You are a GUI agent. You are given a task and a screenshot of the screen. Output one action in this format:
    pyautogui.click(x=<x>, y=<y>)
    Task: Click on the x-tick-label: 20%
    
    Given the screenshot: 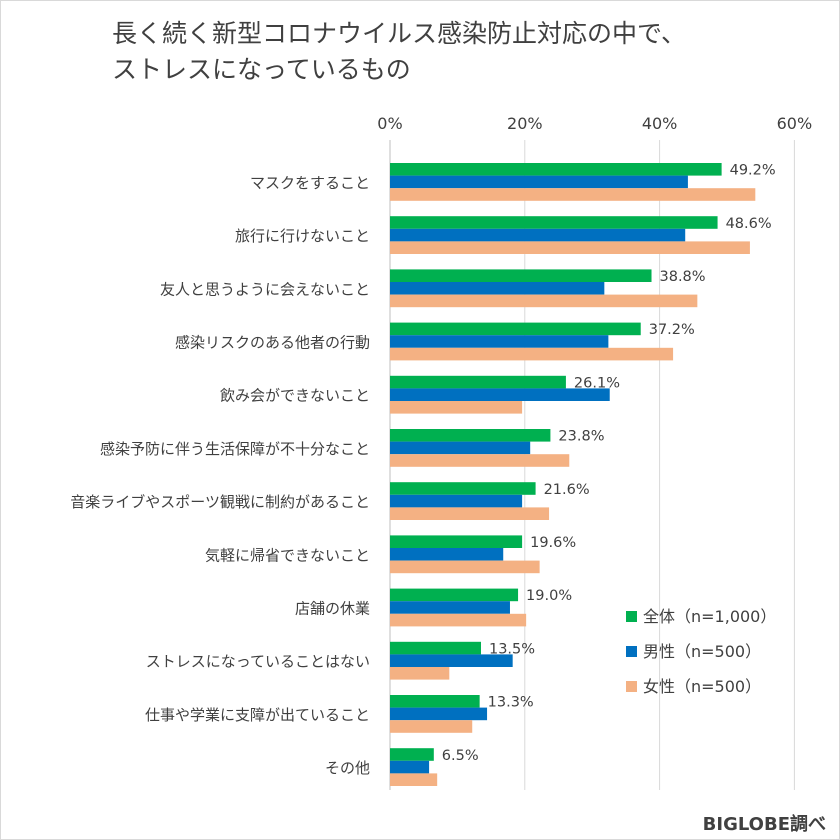 What is the action you would take?
    pyautogui.click(x=525, y=123)
    